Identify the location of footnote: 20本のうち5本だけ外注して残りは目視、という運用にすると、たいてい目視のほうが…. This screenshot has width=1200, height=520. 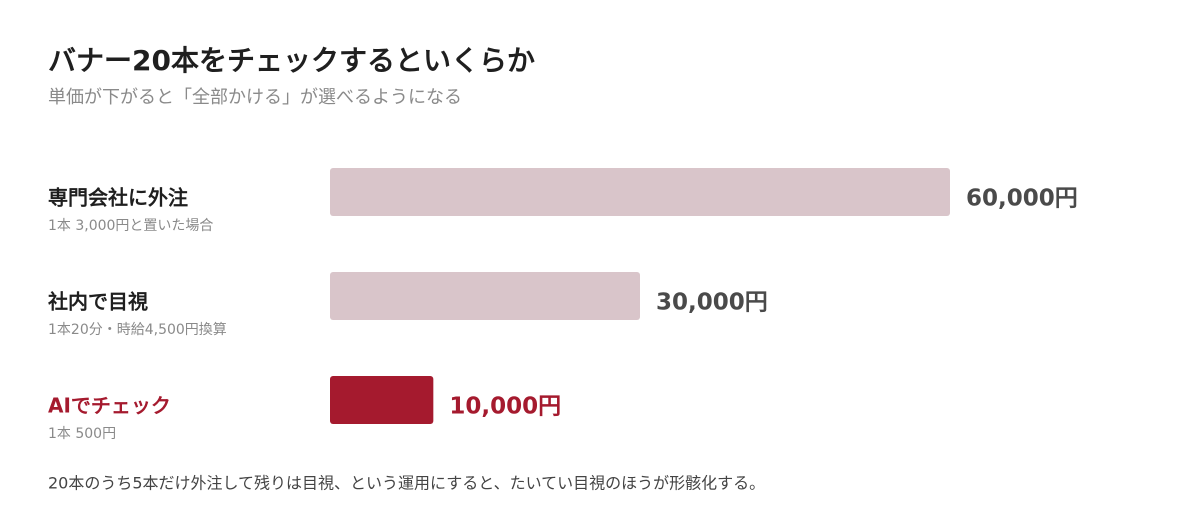
(406, 483).